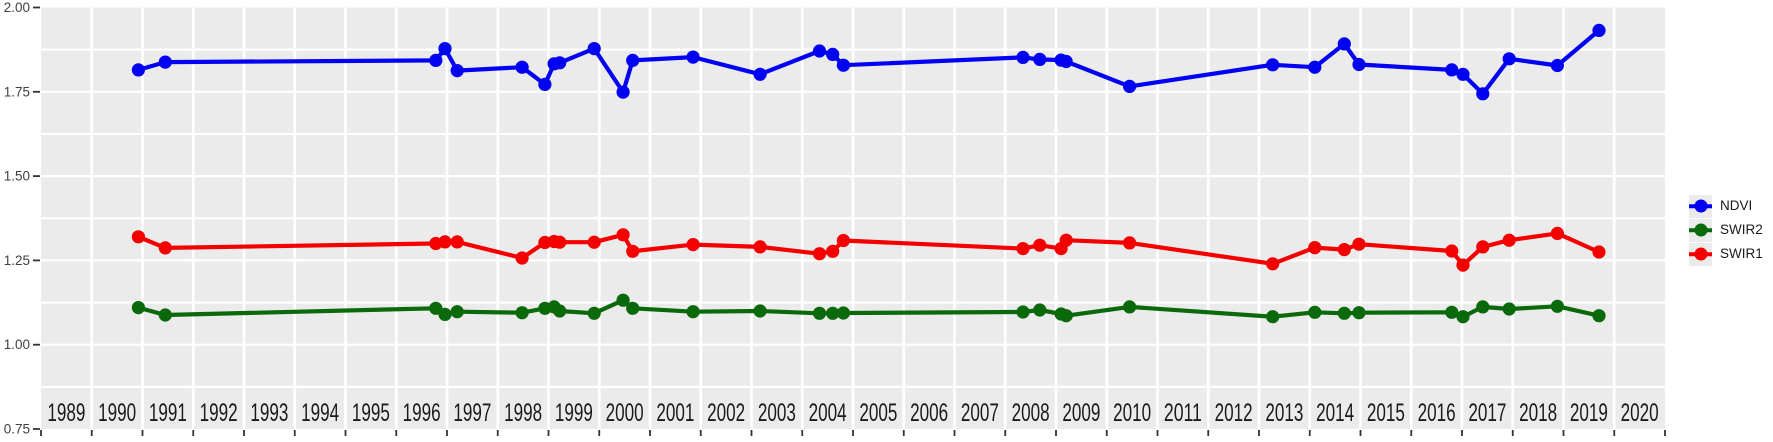 The image size is (1773, 442). Describe the element at coordinates (828, 413) in the screenshot. I see `x-tick-label: 2004` at that location.